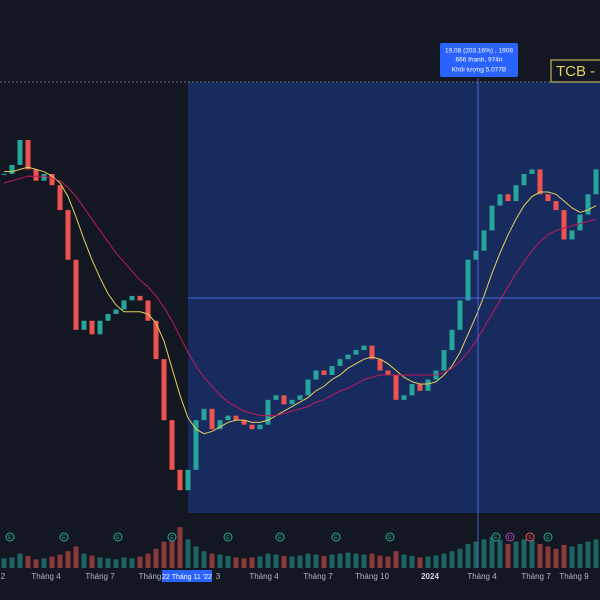 The width and height of the screenshot is (600, 600). I want to click on x-tick-label: 2024, so click(430, 576).